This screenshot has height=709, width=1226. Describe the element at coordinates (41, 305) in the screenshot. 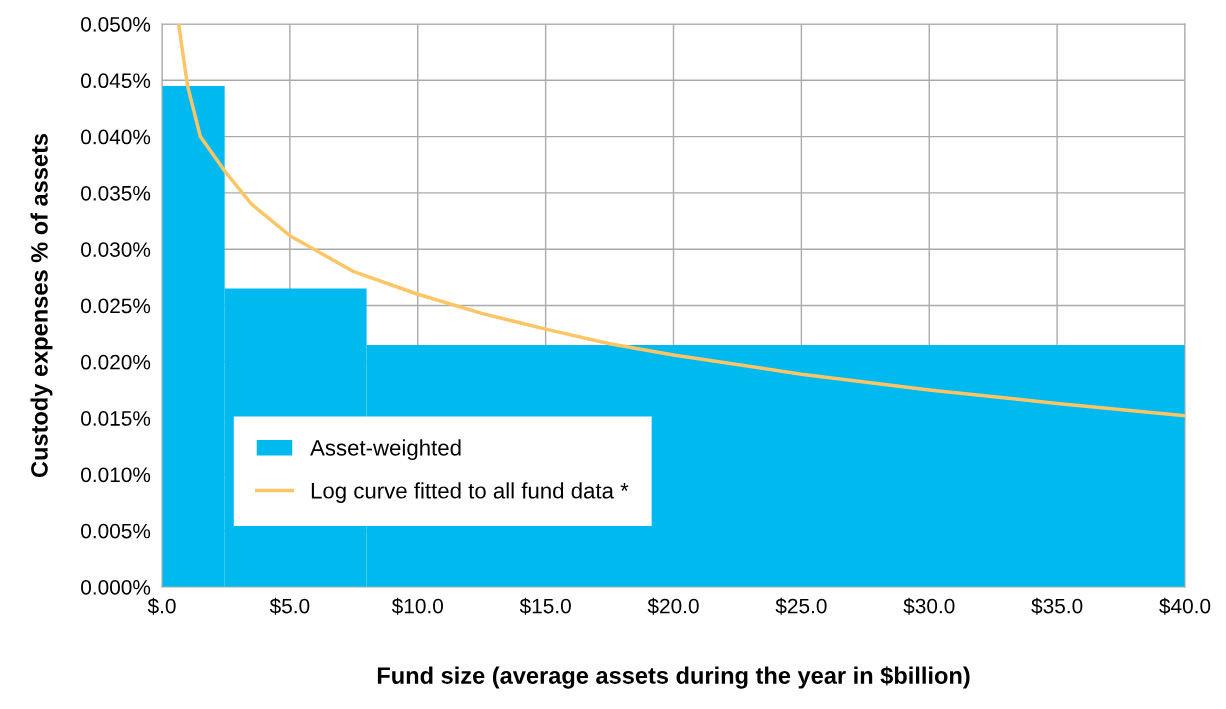

I see `y-axis-title: Custody expenses % of assets` at that location.